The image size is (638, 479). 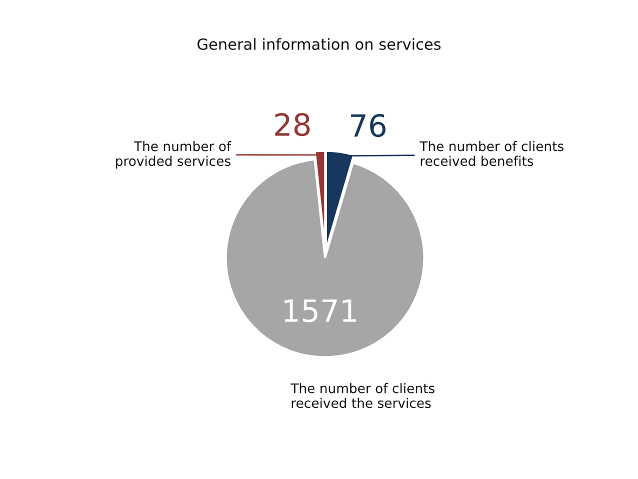 I want to click on chart-title: General information on services, so click(x=319, y=44).